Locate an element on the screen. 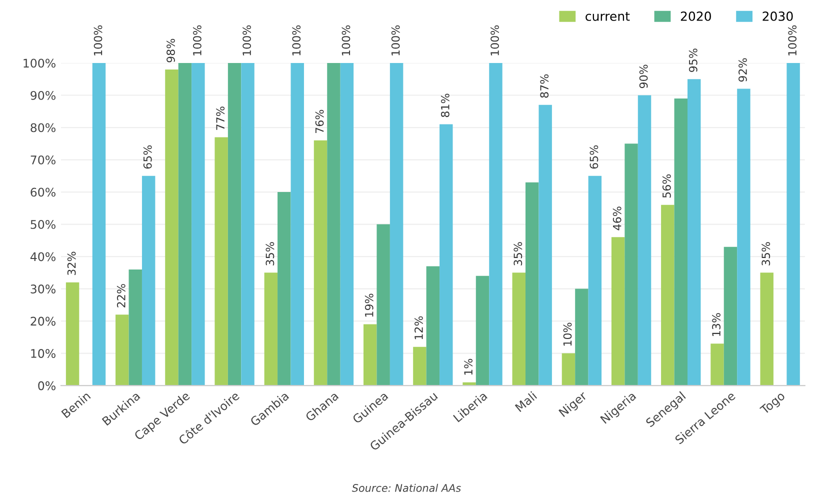 This screenshot has width=813, height=504. data-label: 92% is located at coordinates (742, 70).